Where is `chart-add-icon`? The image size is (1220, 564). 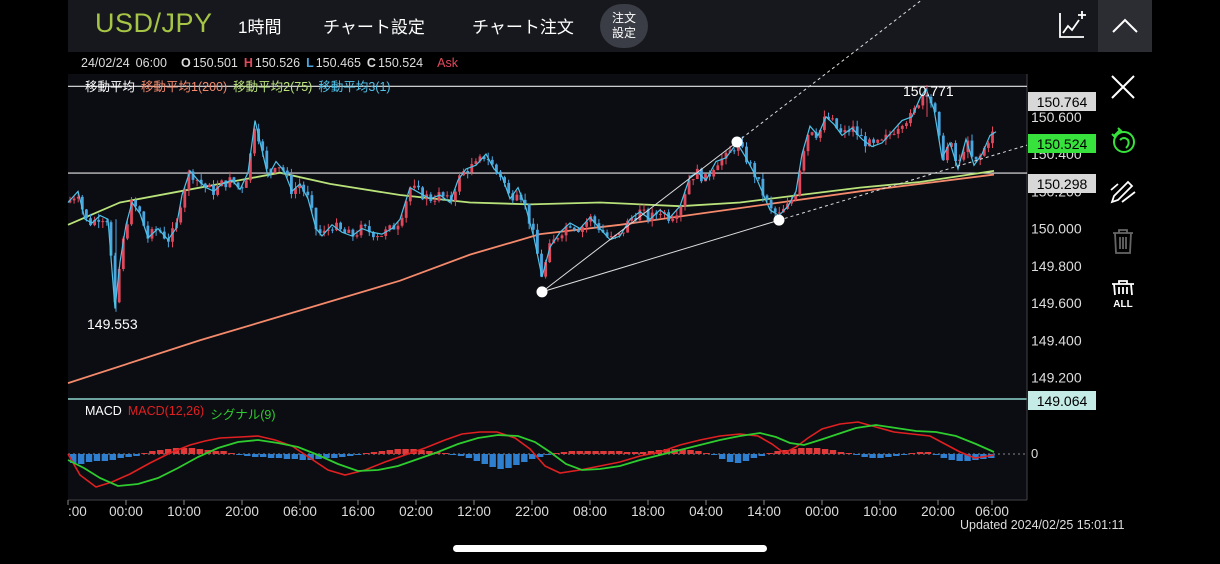
chart-add-icon is located at coordinates (1072, 25).